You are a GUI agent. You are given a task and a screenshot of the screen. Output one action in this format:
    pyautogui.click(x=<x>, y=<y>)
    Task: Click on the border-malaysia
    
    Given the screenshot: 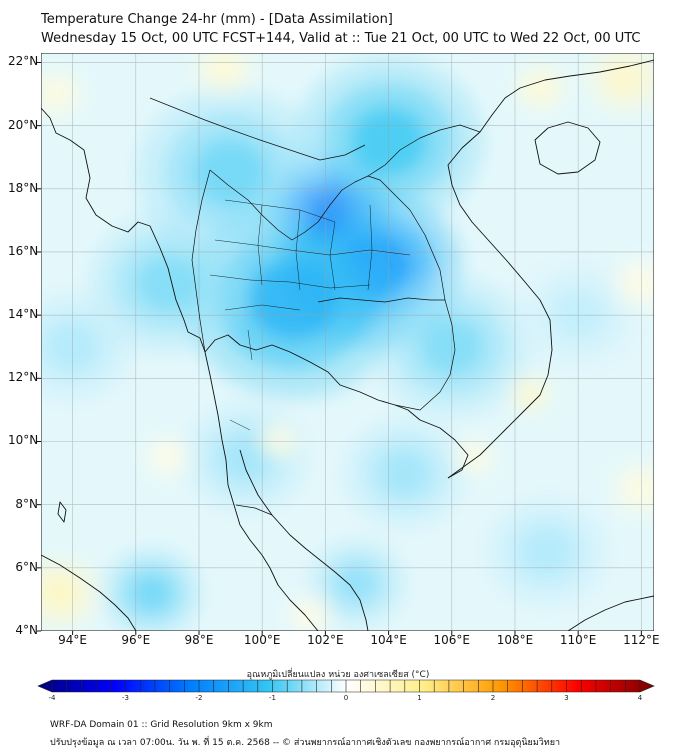 What is the action you would take?
    pyautogui.click(x=254, y=510)
    